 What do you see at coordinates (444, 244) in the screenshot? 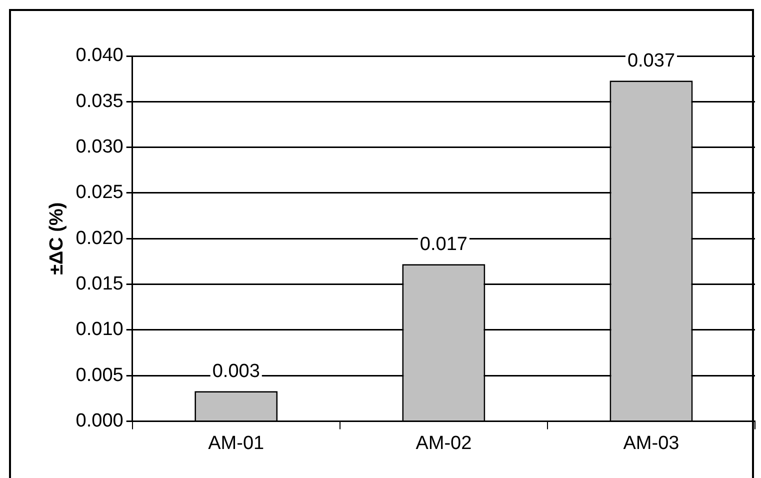
I see `data-label: 0.017` at bounding box center [444, 244].